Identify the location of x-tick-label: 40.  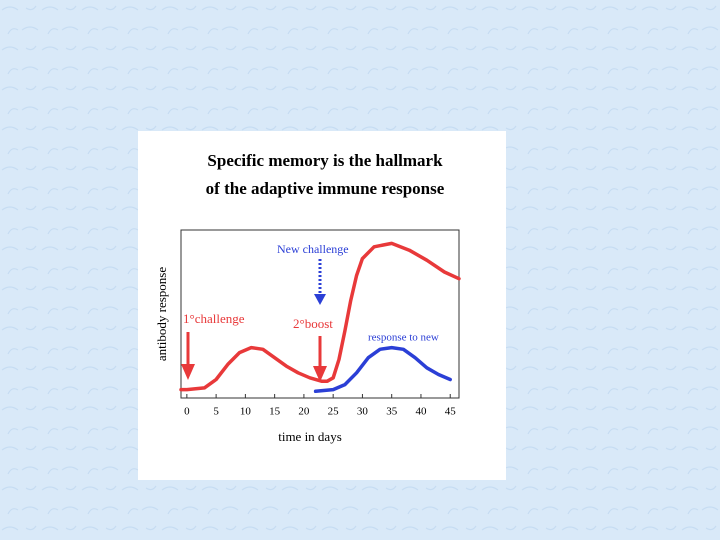
(421, 412).